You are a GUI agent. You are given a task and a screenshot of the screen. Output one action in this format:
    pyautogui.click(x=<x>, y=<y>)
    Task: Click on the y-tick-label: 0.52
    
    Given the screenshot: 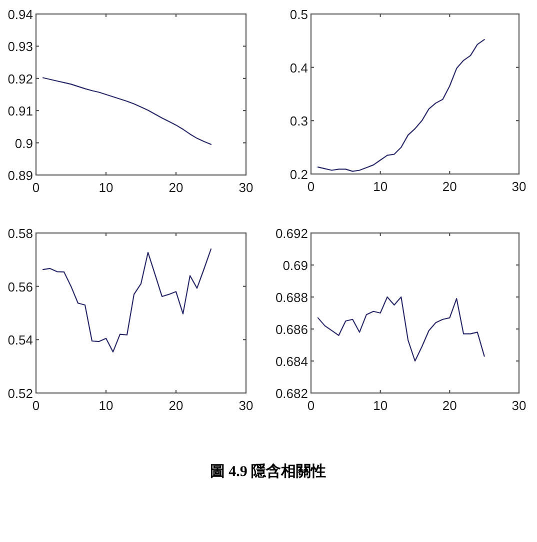 What is the action you would take?
    pyautogui.click(x=20, y=393)
    